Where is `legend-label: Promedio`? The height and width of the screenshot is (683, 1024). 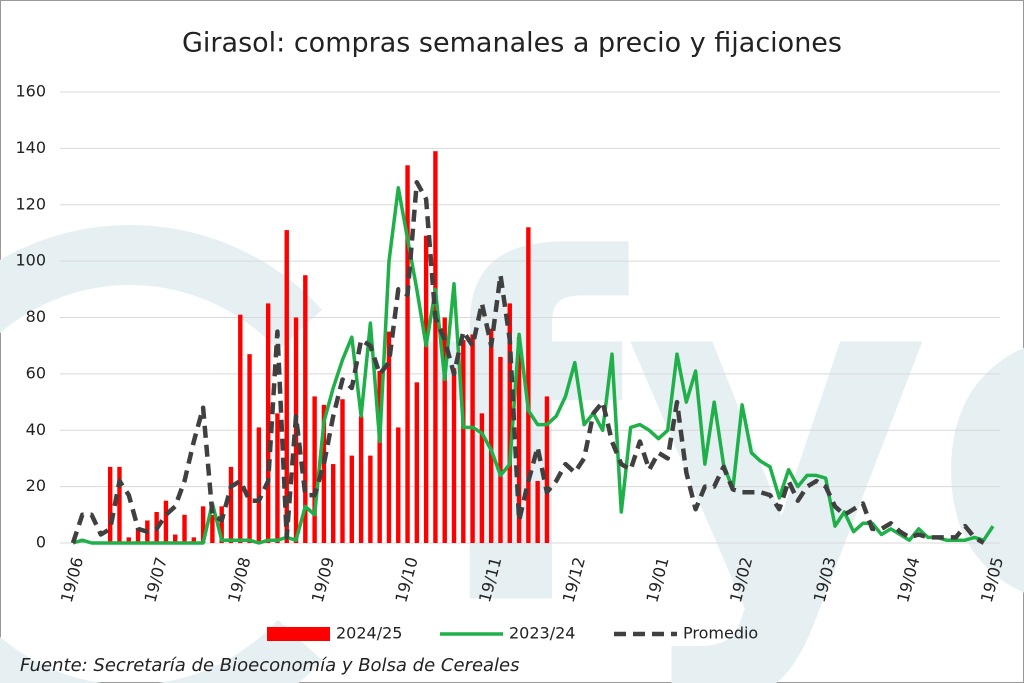 legend-label: Promedio is located at coordinates (720, 633).